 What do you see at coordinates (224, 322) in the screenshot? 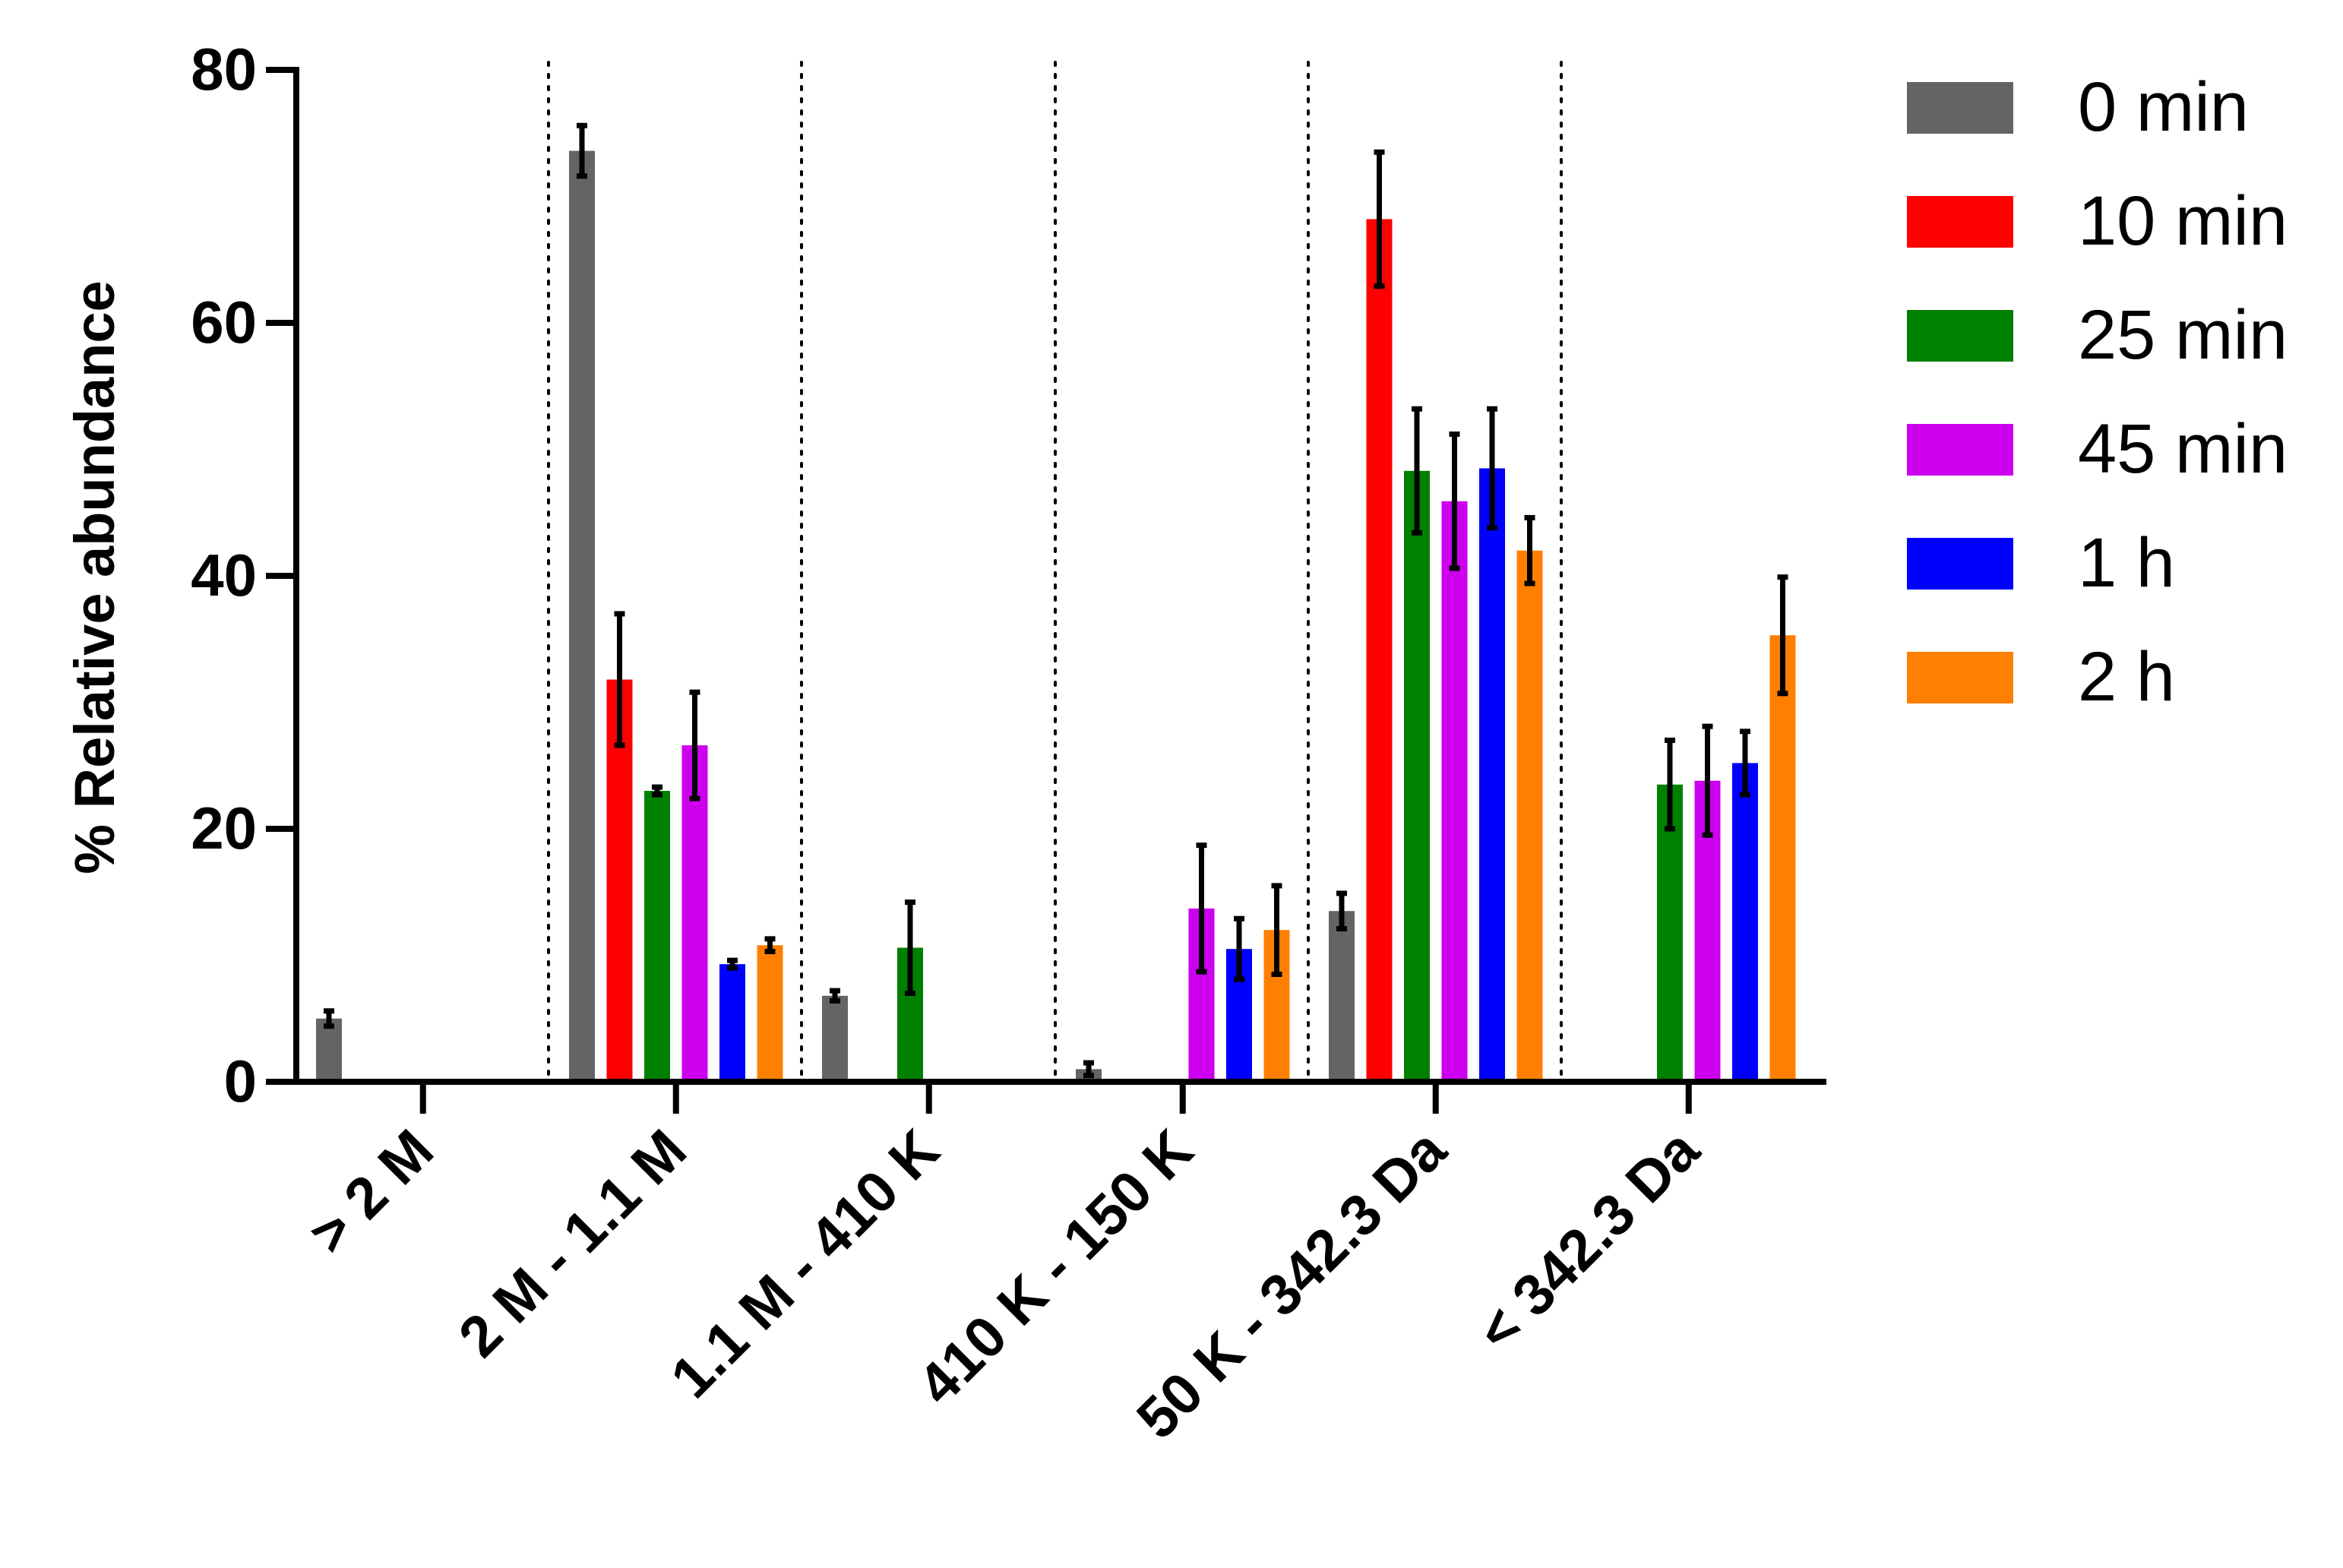
I see `y-tick-label-3: 60` at bounding box center [224, 322].